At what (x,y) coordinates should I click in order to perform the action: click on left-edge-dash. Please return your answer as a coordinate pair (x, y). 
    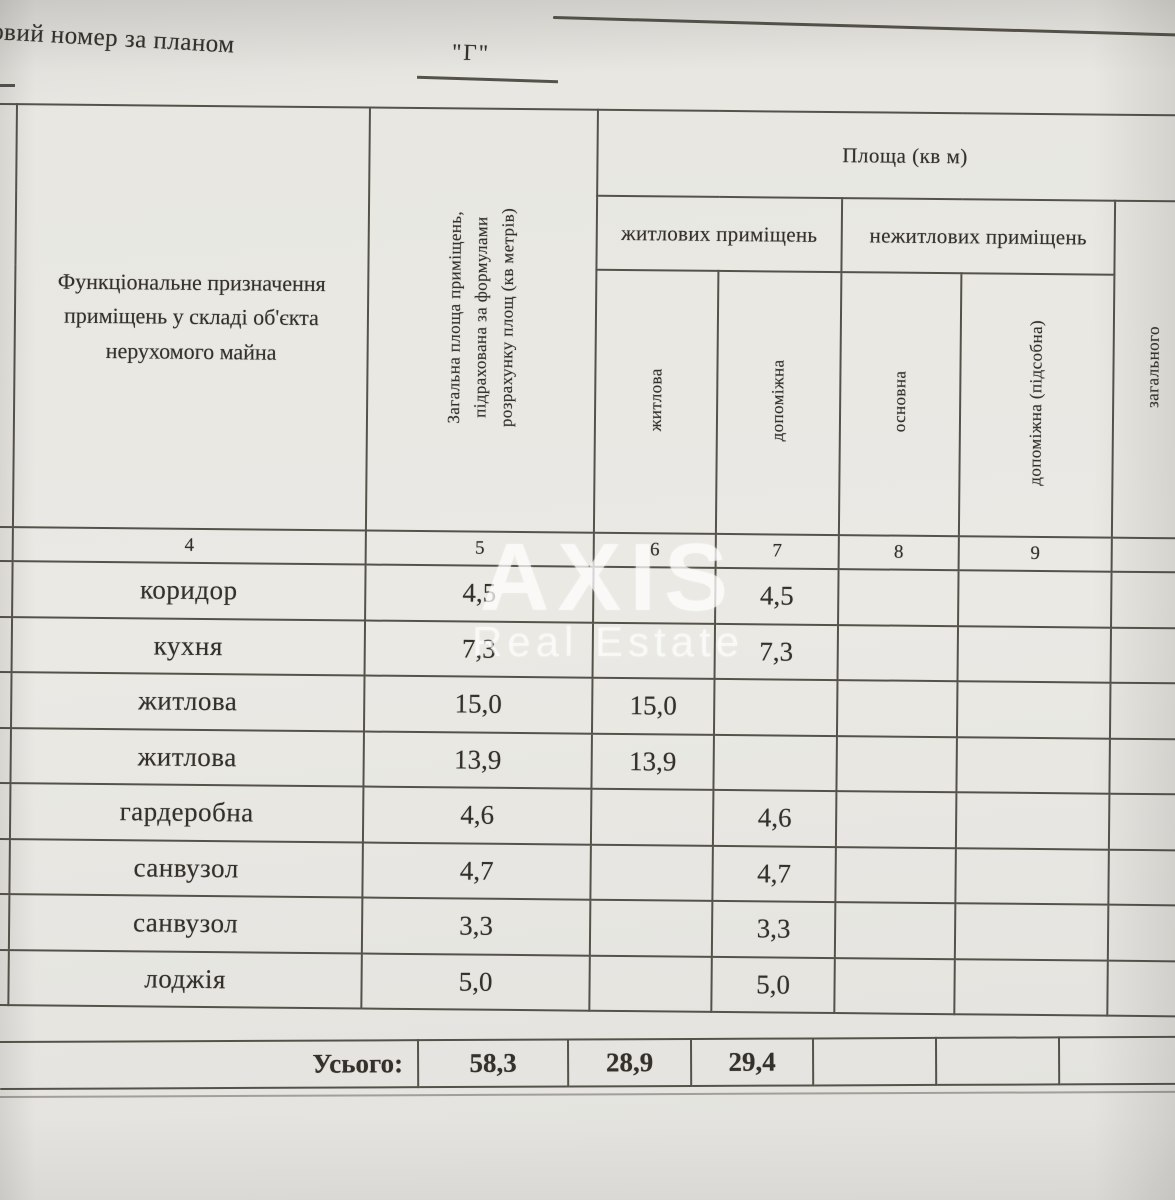
    Looking at the image, I should click on (7, 85).